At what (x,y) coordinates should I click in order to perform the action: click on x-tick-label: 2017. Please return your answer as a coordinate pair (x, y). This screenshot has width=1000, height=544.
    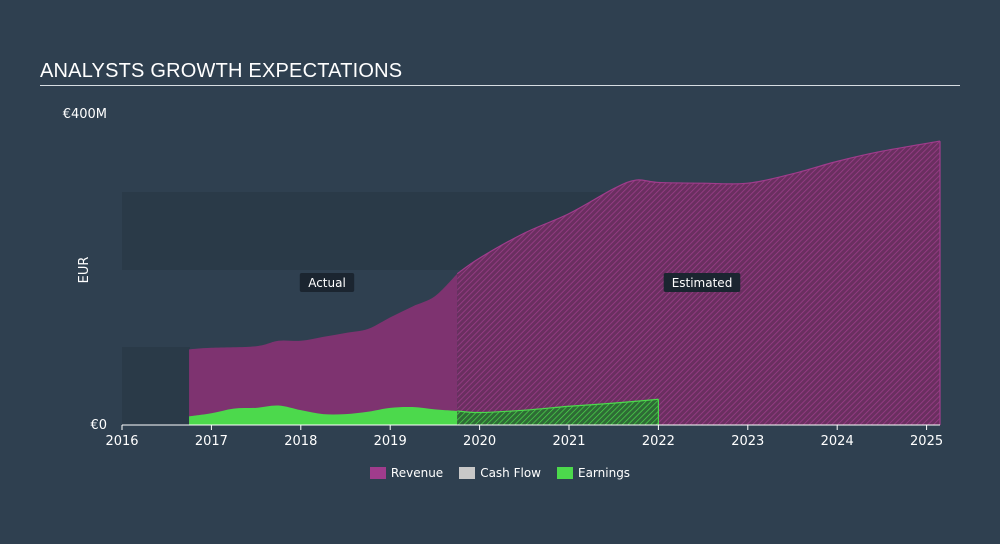
    Looking at the image, I should click on (211, 441).